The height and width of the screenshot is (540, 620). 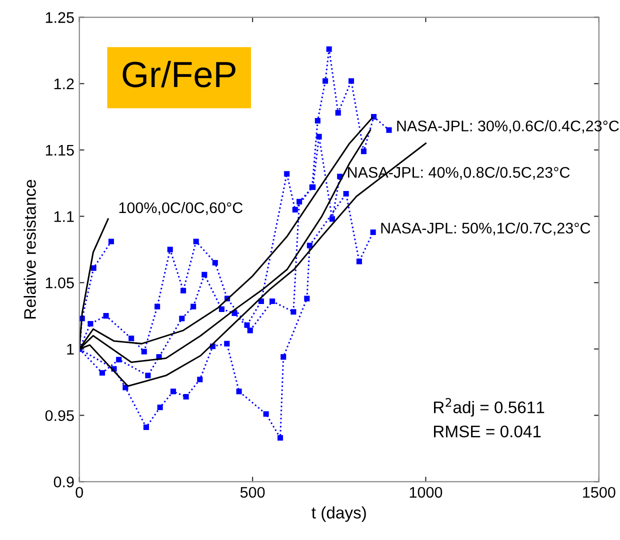 I want to click on y-tick-label: 0.9, so click(x=64, y=482).